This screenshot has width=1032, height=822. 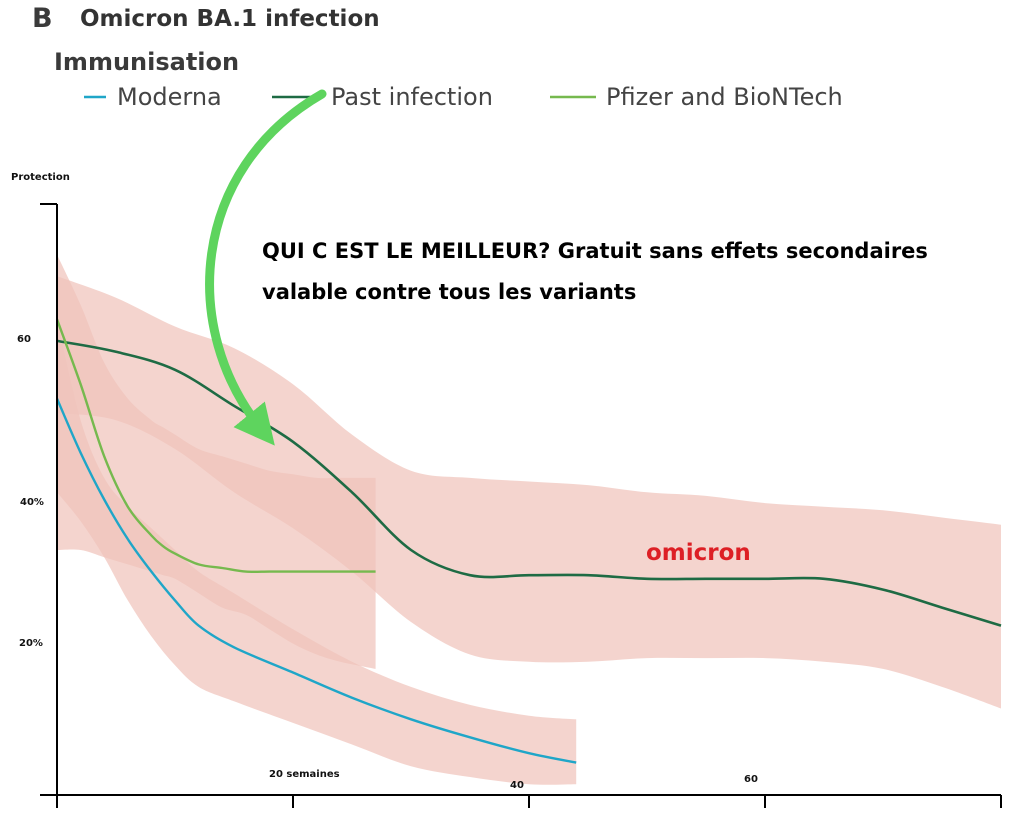 What do you see at coordinates (146, 62) in the screenshot?
I see `legend-heading: Immunisation` at bounding box center [146, 62].